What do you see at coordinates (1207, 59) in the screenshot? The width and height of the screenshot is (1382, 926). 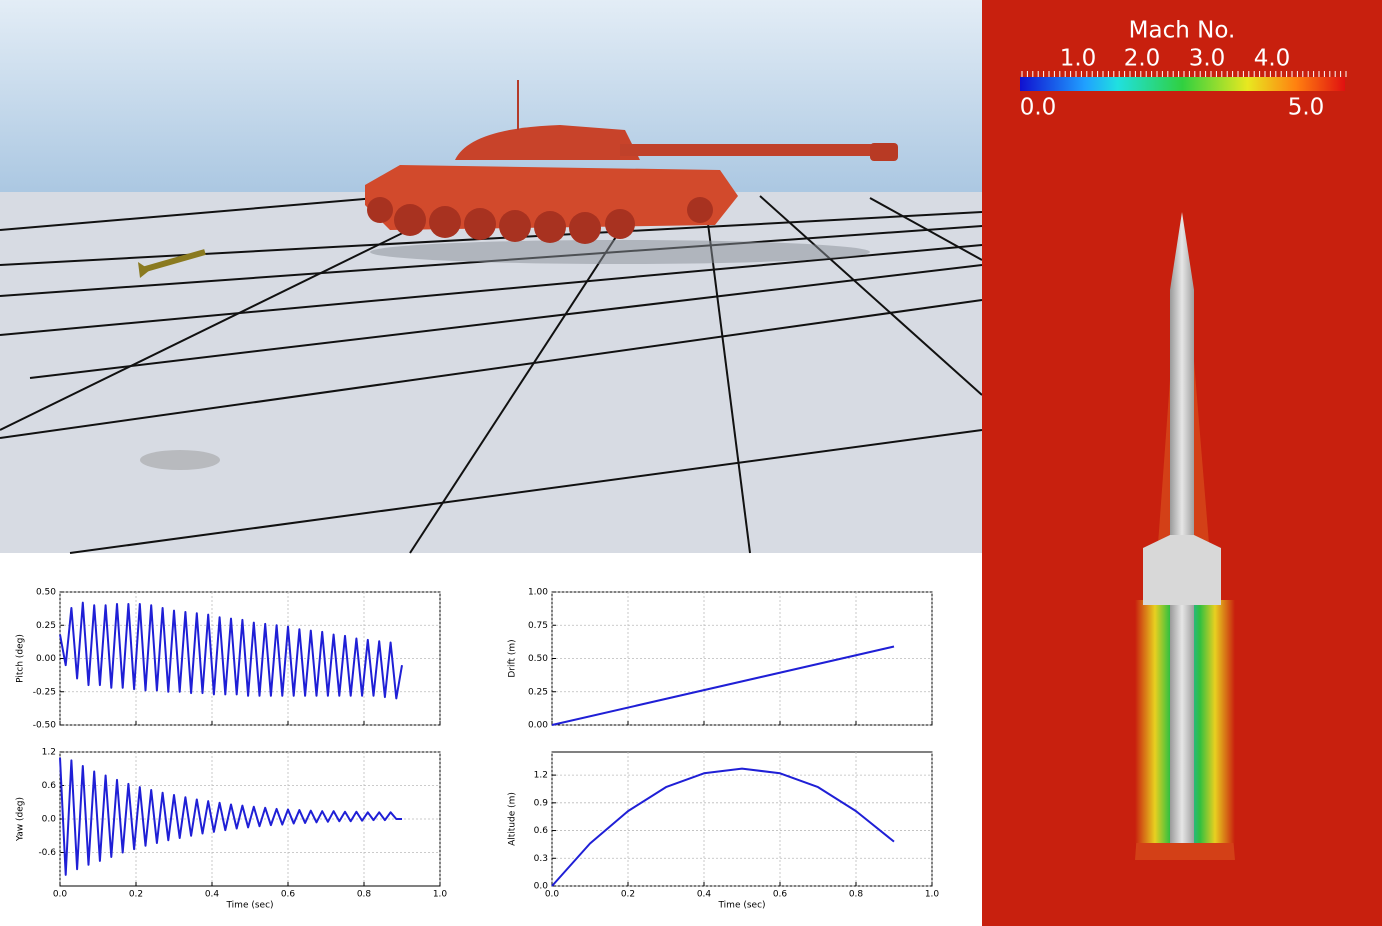 I see `colorbar-label: 3.0` at bounding box center [1207, 59].